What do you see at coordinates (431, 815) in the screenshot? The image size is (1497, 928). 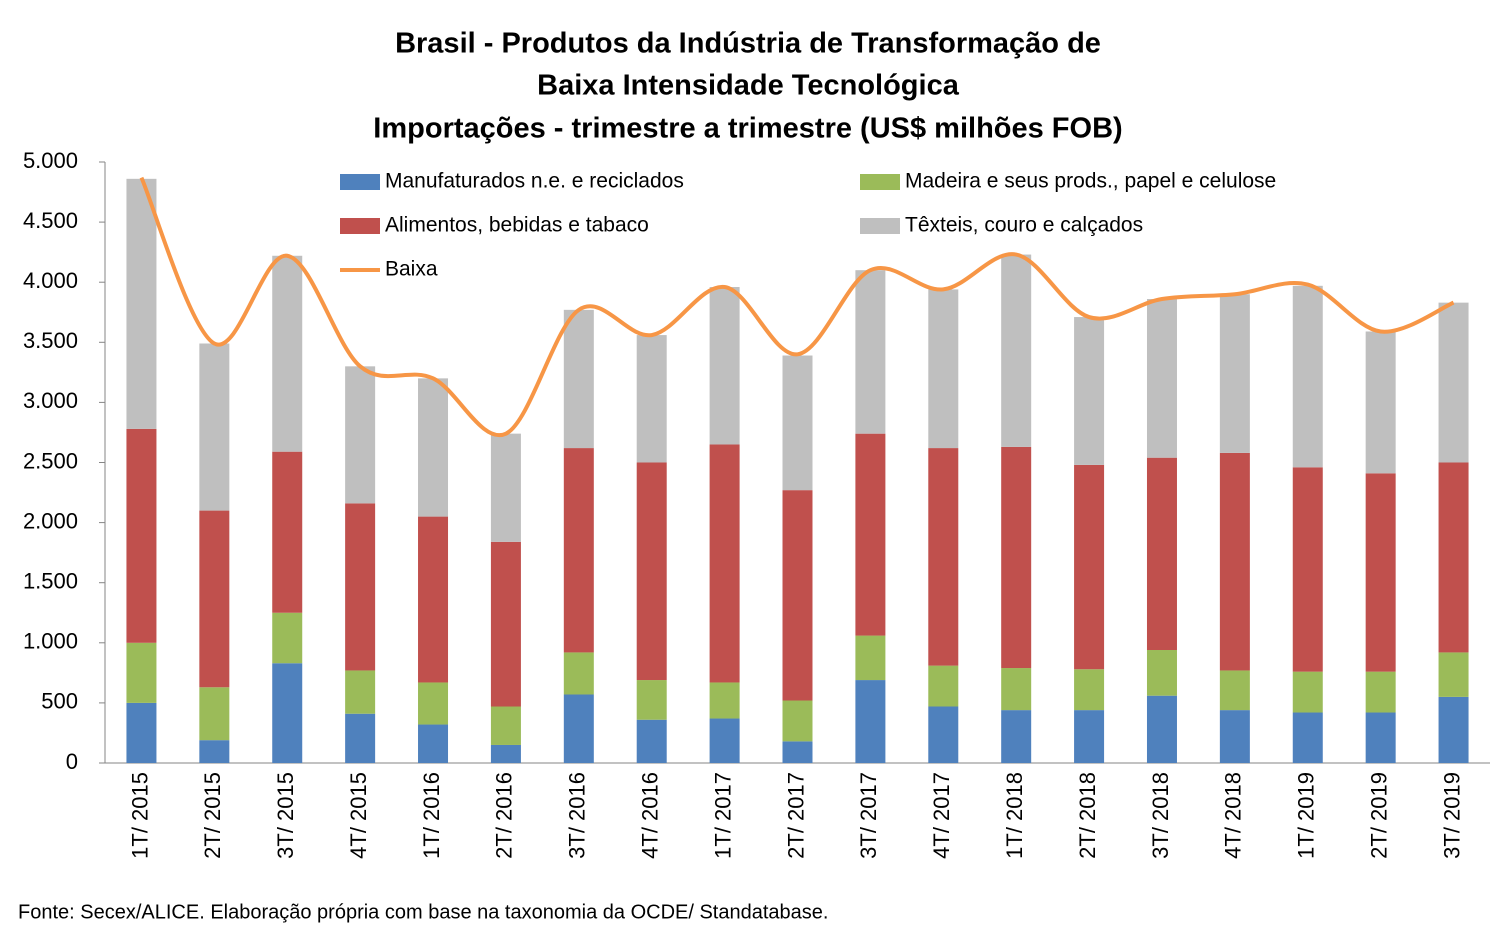 I see `x-tick-label: 1T/ 2016` at bounding box center [431, 815].